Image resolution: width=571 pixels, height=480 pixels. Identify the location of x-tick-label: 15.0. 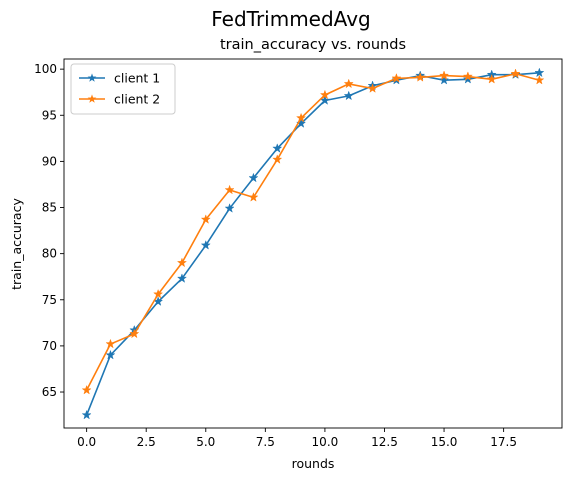
(444, 442).